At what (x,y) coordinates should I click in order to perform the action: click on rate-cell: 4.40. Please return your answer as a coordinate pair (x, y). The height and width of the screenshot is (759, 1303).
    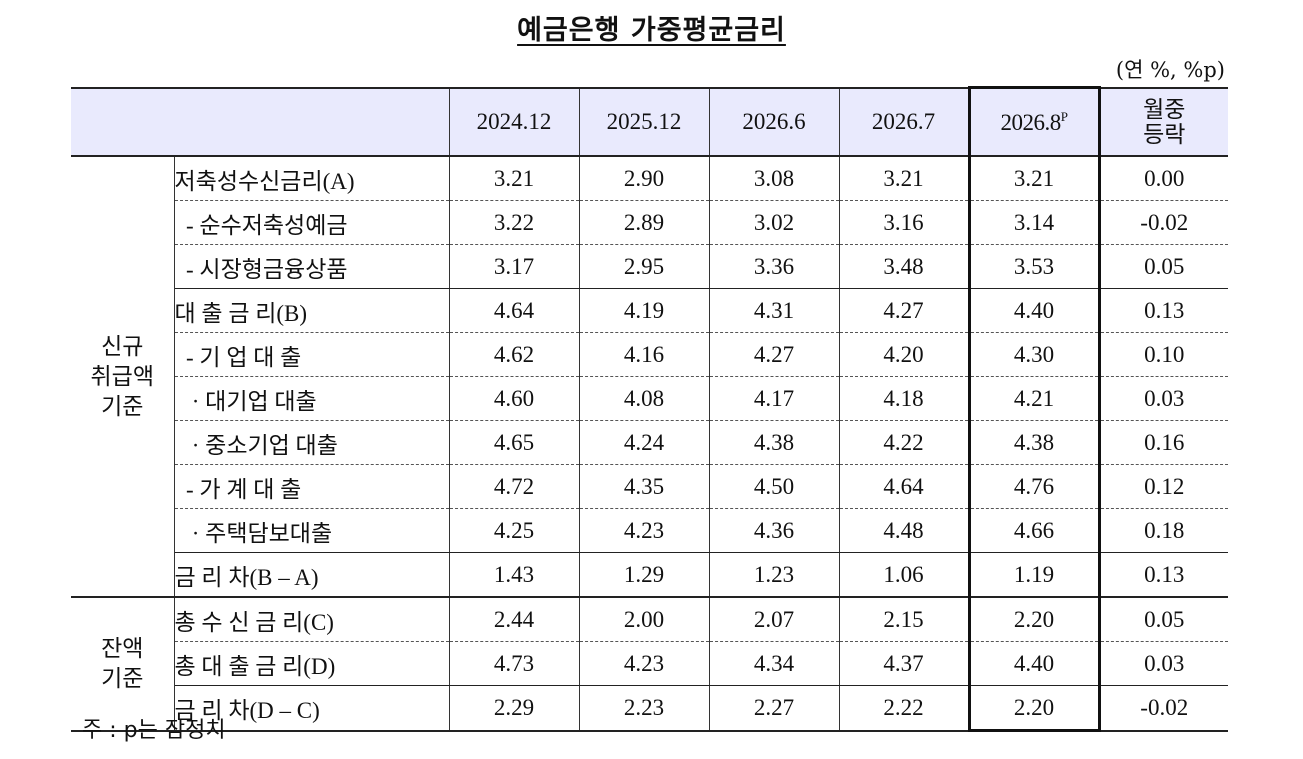
    Looking at the image, I should click on (1034, 310).